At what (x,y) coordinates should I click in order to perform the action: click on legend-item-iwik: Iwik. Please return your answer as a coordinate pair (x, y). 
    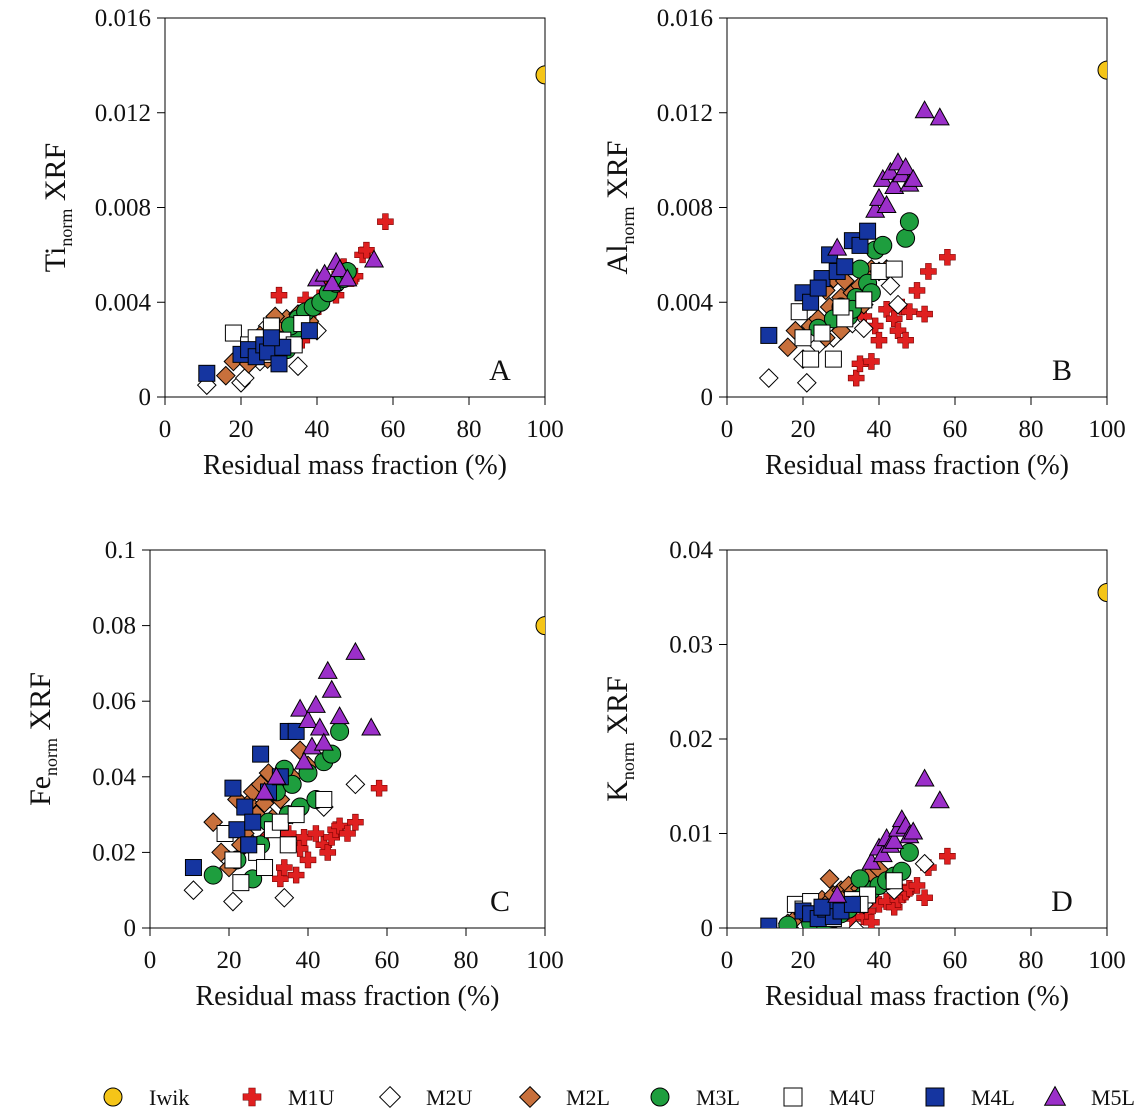
    Looking at the image, I should click on (146, 1097).